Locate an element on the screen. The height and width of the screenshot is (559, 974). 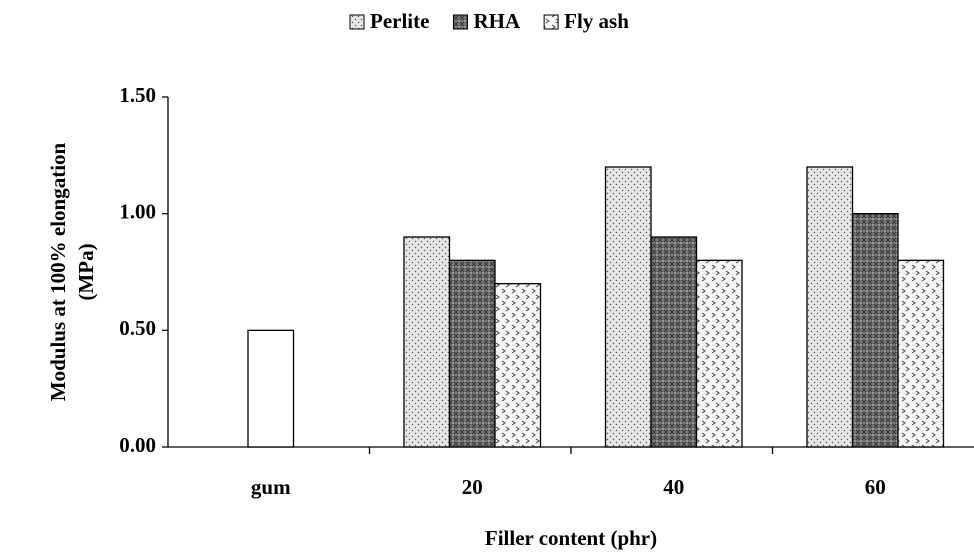
x-tick-label: 60 is located at coordinates (875, 487).